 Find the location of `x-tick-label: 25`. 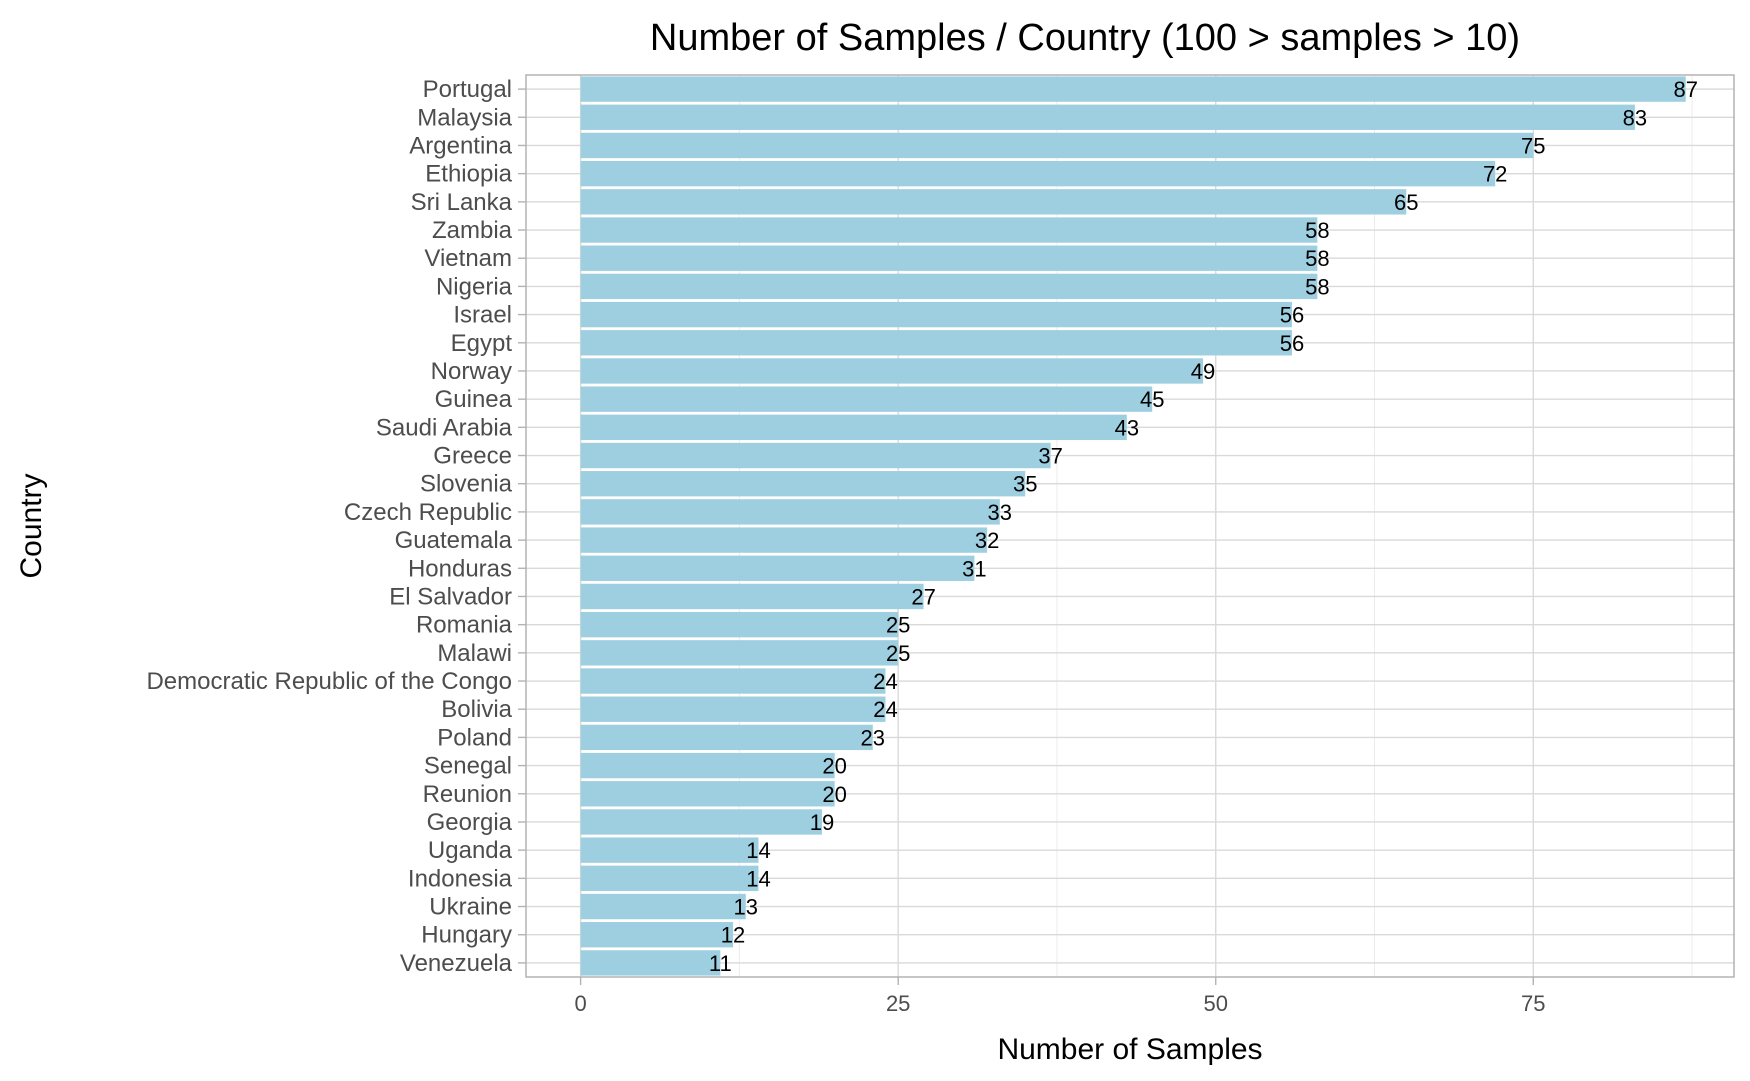

x-tick-label: 25 is located at coordinates (898, 1003).